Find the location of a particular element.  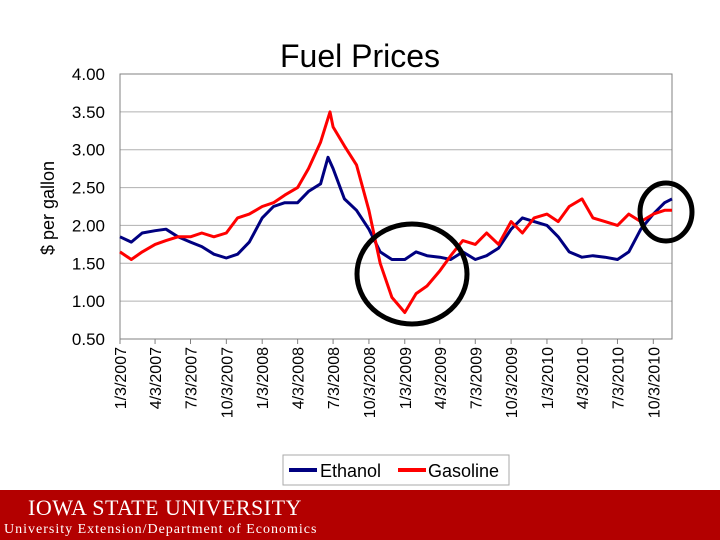

x-tick-label: 10/3/2010 is located at coordinates (654, 382).